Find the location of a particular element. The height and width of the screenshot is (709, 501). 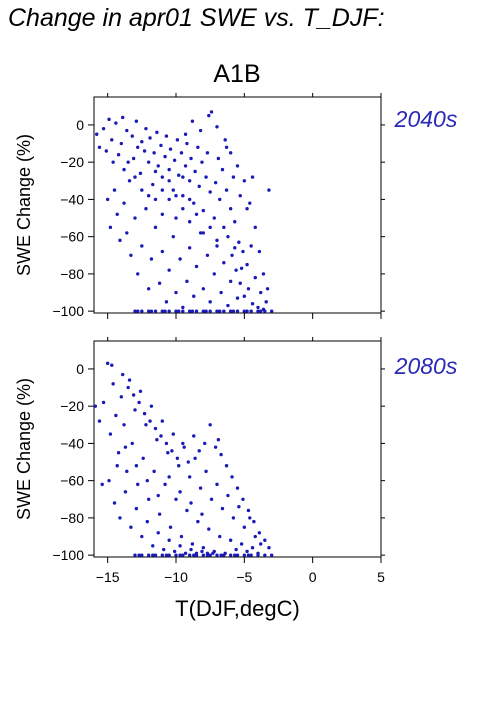

y-axis-label: SWE Change (%) is located at coordinates (24, 449).